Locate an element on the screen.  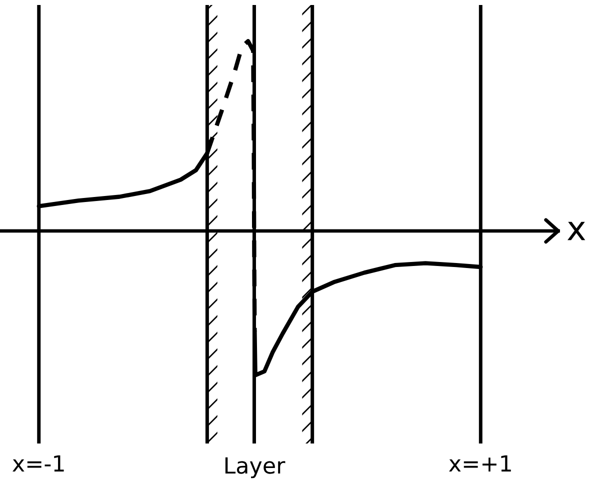
x-axis-title: x is located at coordinates (577, 231).